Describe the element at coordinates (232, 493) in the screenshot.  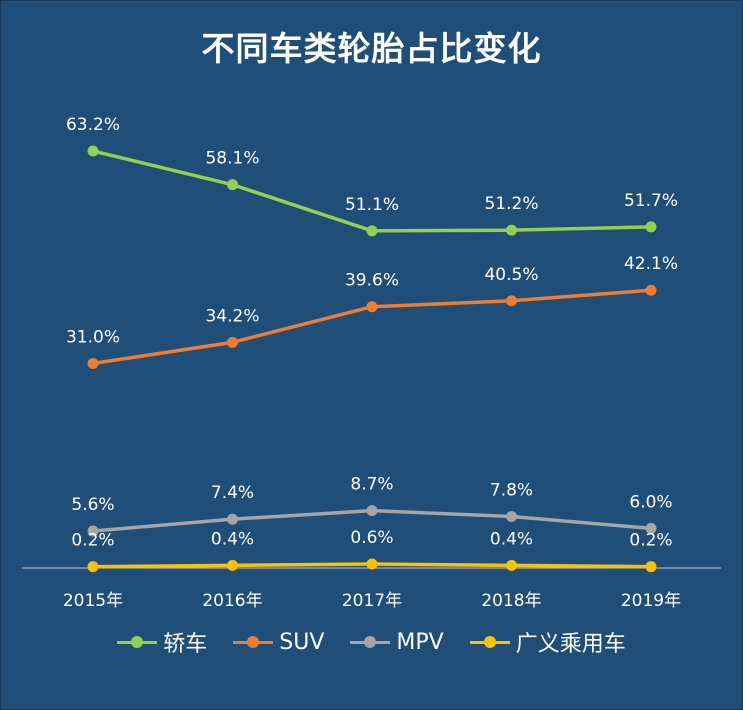
I see `data-label: 7.4%` at that location.